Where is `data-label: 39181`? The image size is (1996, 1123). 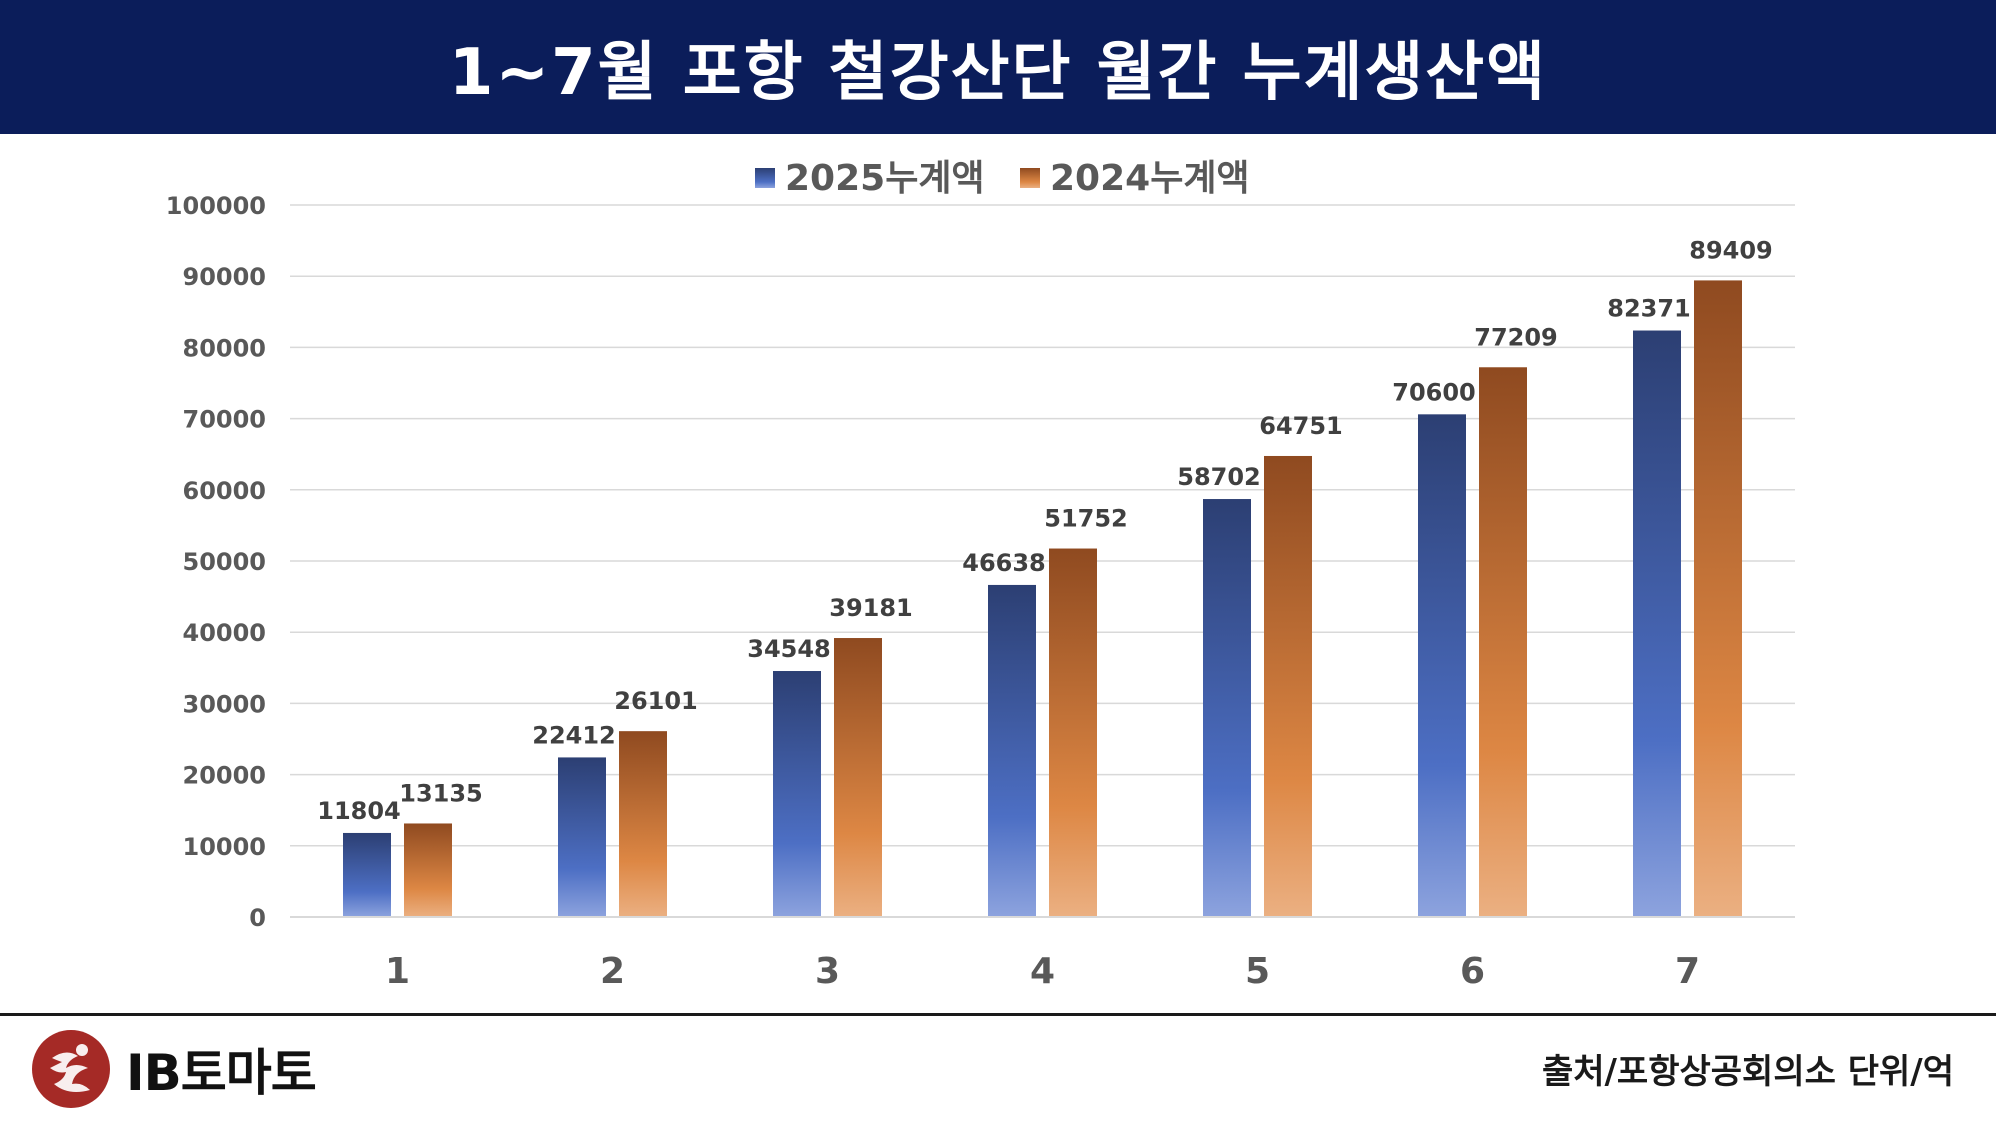
data-label: 39181 is located at coordinates (871, 608).